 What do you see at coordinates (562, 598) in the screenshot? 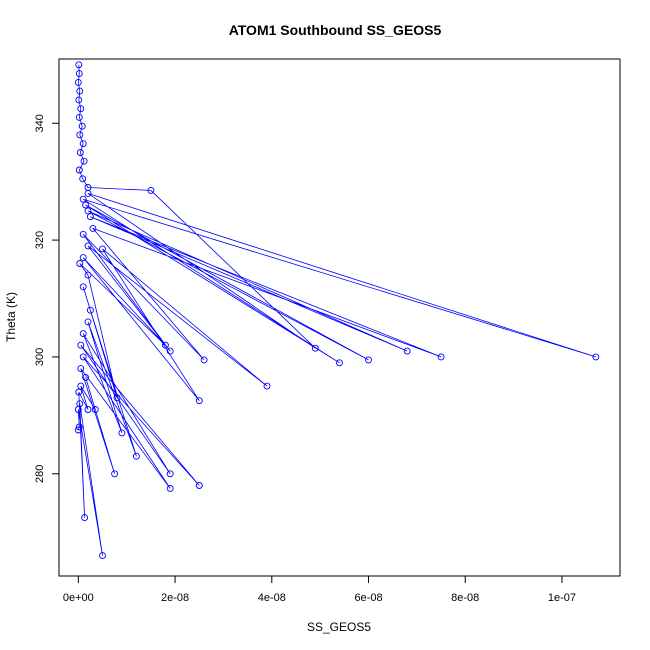
I see `x-tick-label: 1e-07` at bounding box center [562, 598].